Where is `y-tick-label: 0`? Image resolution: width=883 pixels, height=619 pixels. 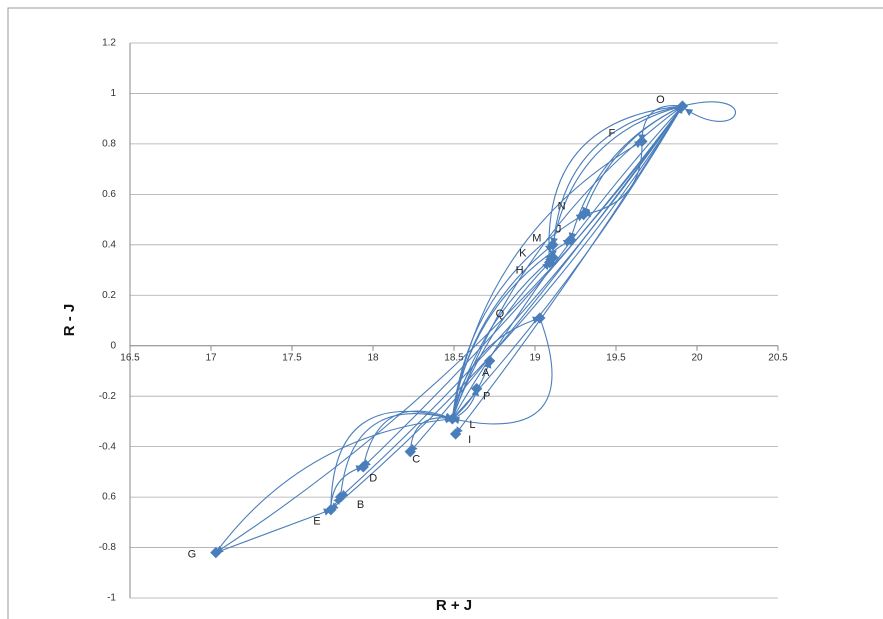
y-tick-label: 0 is located at coordinates (113, 345).